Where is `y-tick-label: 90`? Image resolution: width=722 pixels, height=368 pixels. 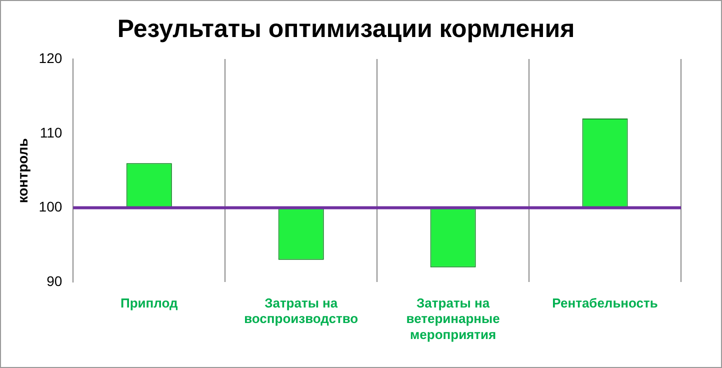 y-tick-label: 90 is located at coordinates (54, 281).